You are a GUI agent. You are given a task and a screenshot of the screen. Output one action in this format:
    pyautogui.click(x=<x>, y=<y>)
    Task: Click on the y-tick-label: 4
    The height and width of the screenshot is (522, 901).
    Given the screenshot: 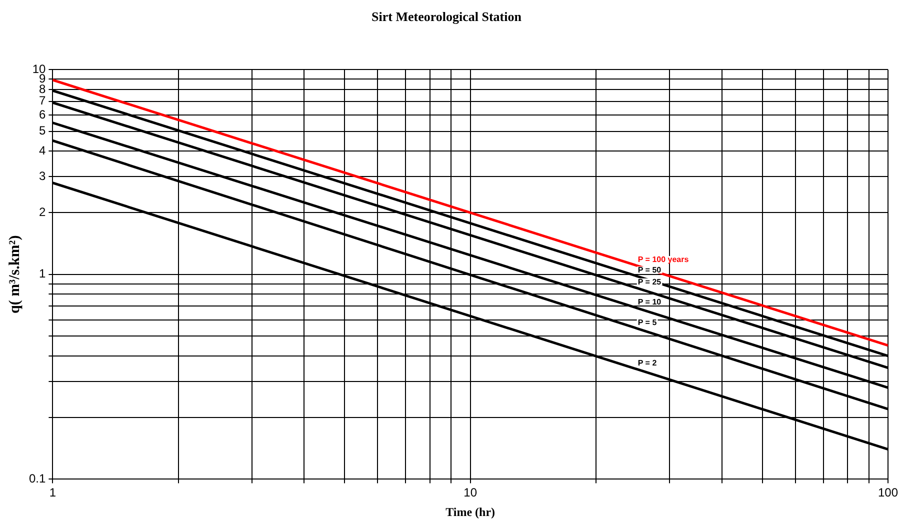 What is the action you would take?
    pyautogui.click(x=42, y=150)
    